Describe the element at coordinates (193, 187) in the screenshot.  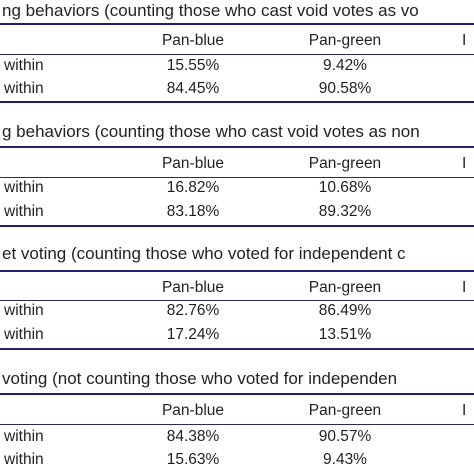
I see `cell-value: 16.82%` at that location.